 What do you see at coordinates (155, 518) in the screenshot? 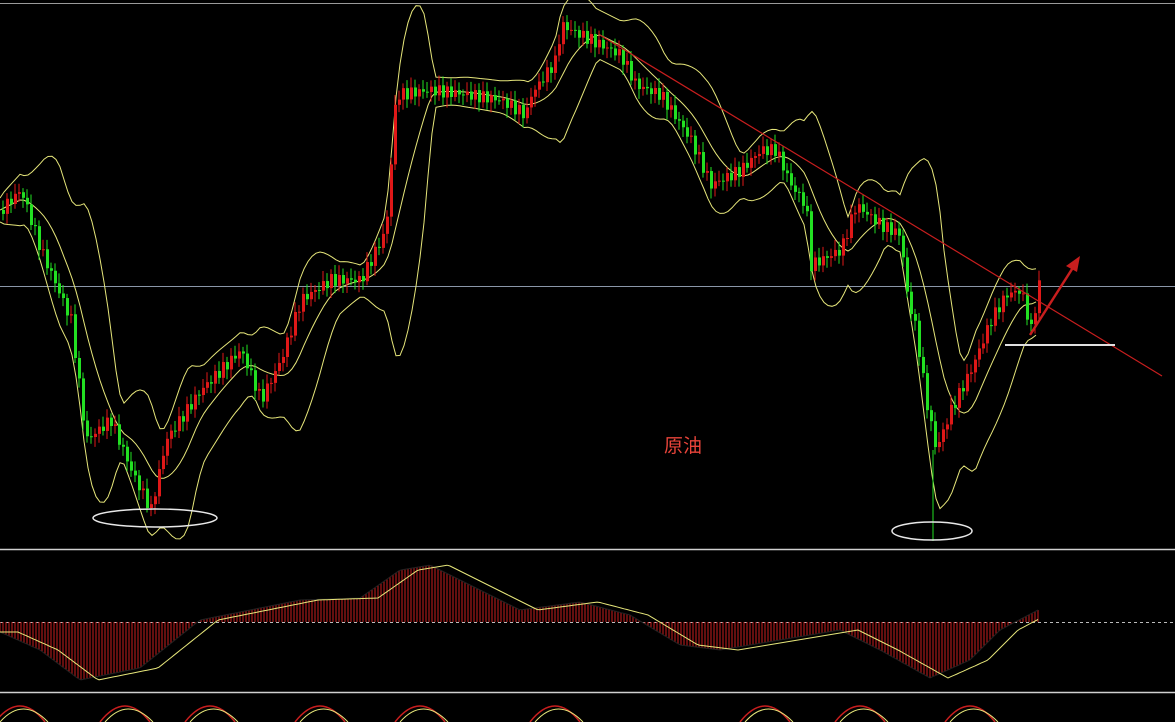
I see `highlight-ellipse` at bounding box center [155, 518].